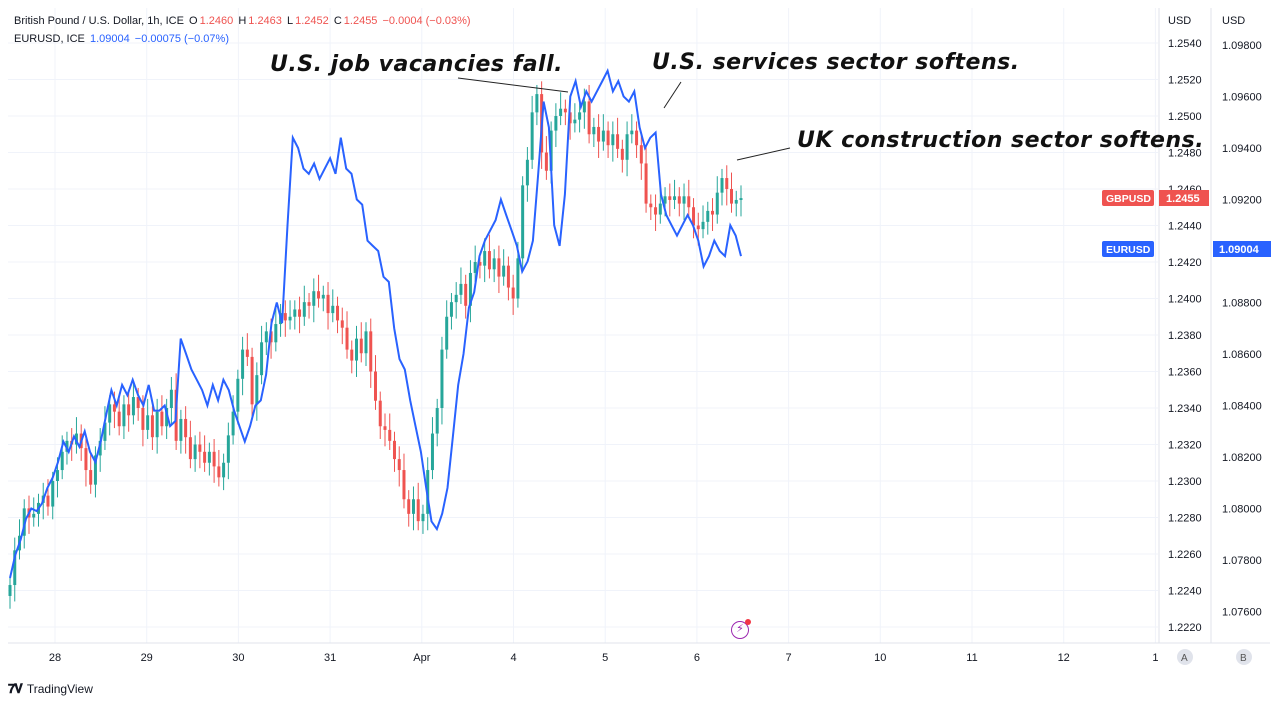 The height and width of the screenshot is (701, 1278). I want to click on svg-text: B, so click(1243, 658).